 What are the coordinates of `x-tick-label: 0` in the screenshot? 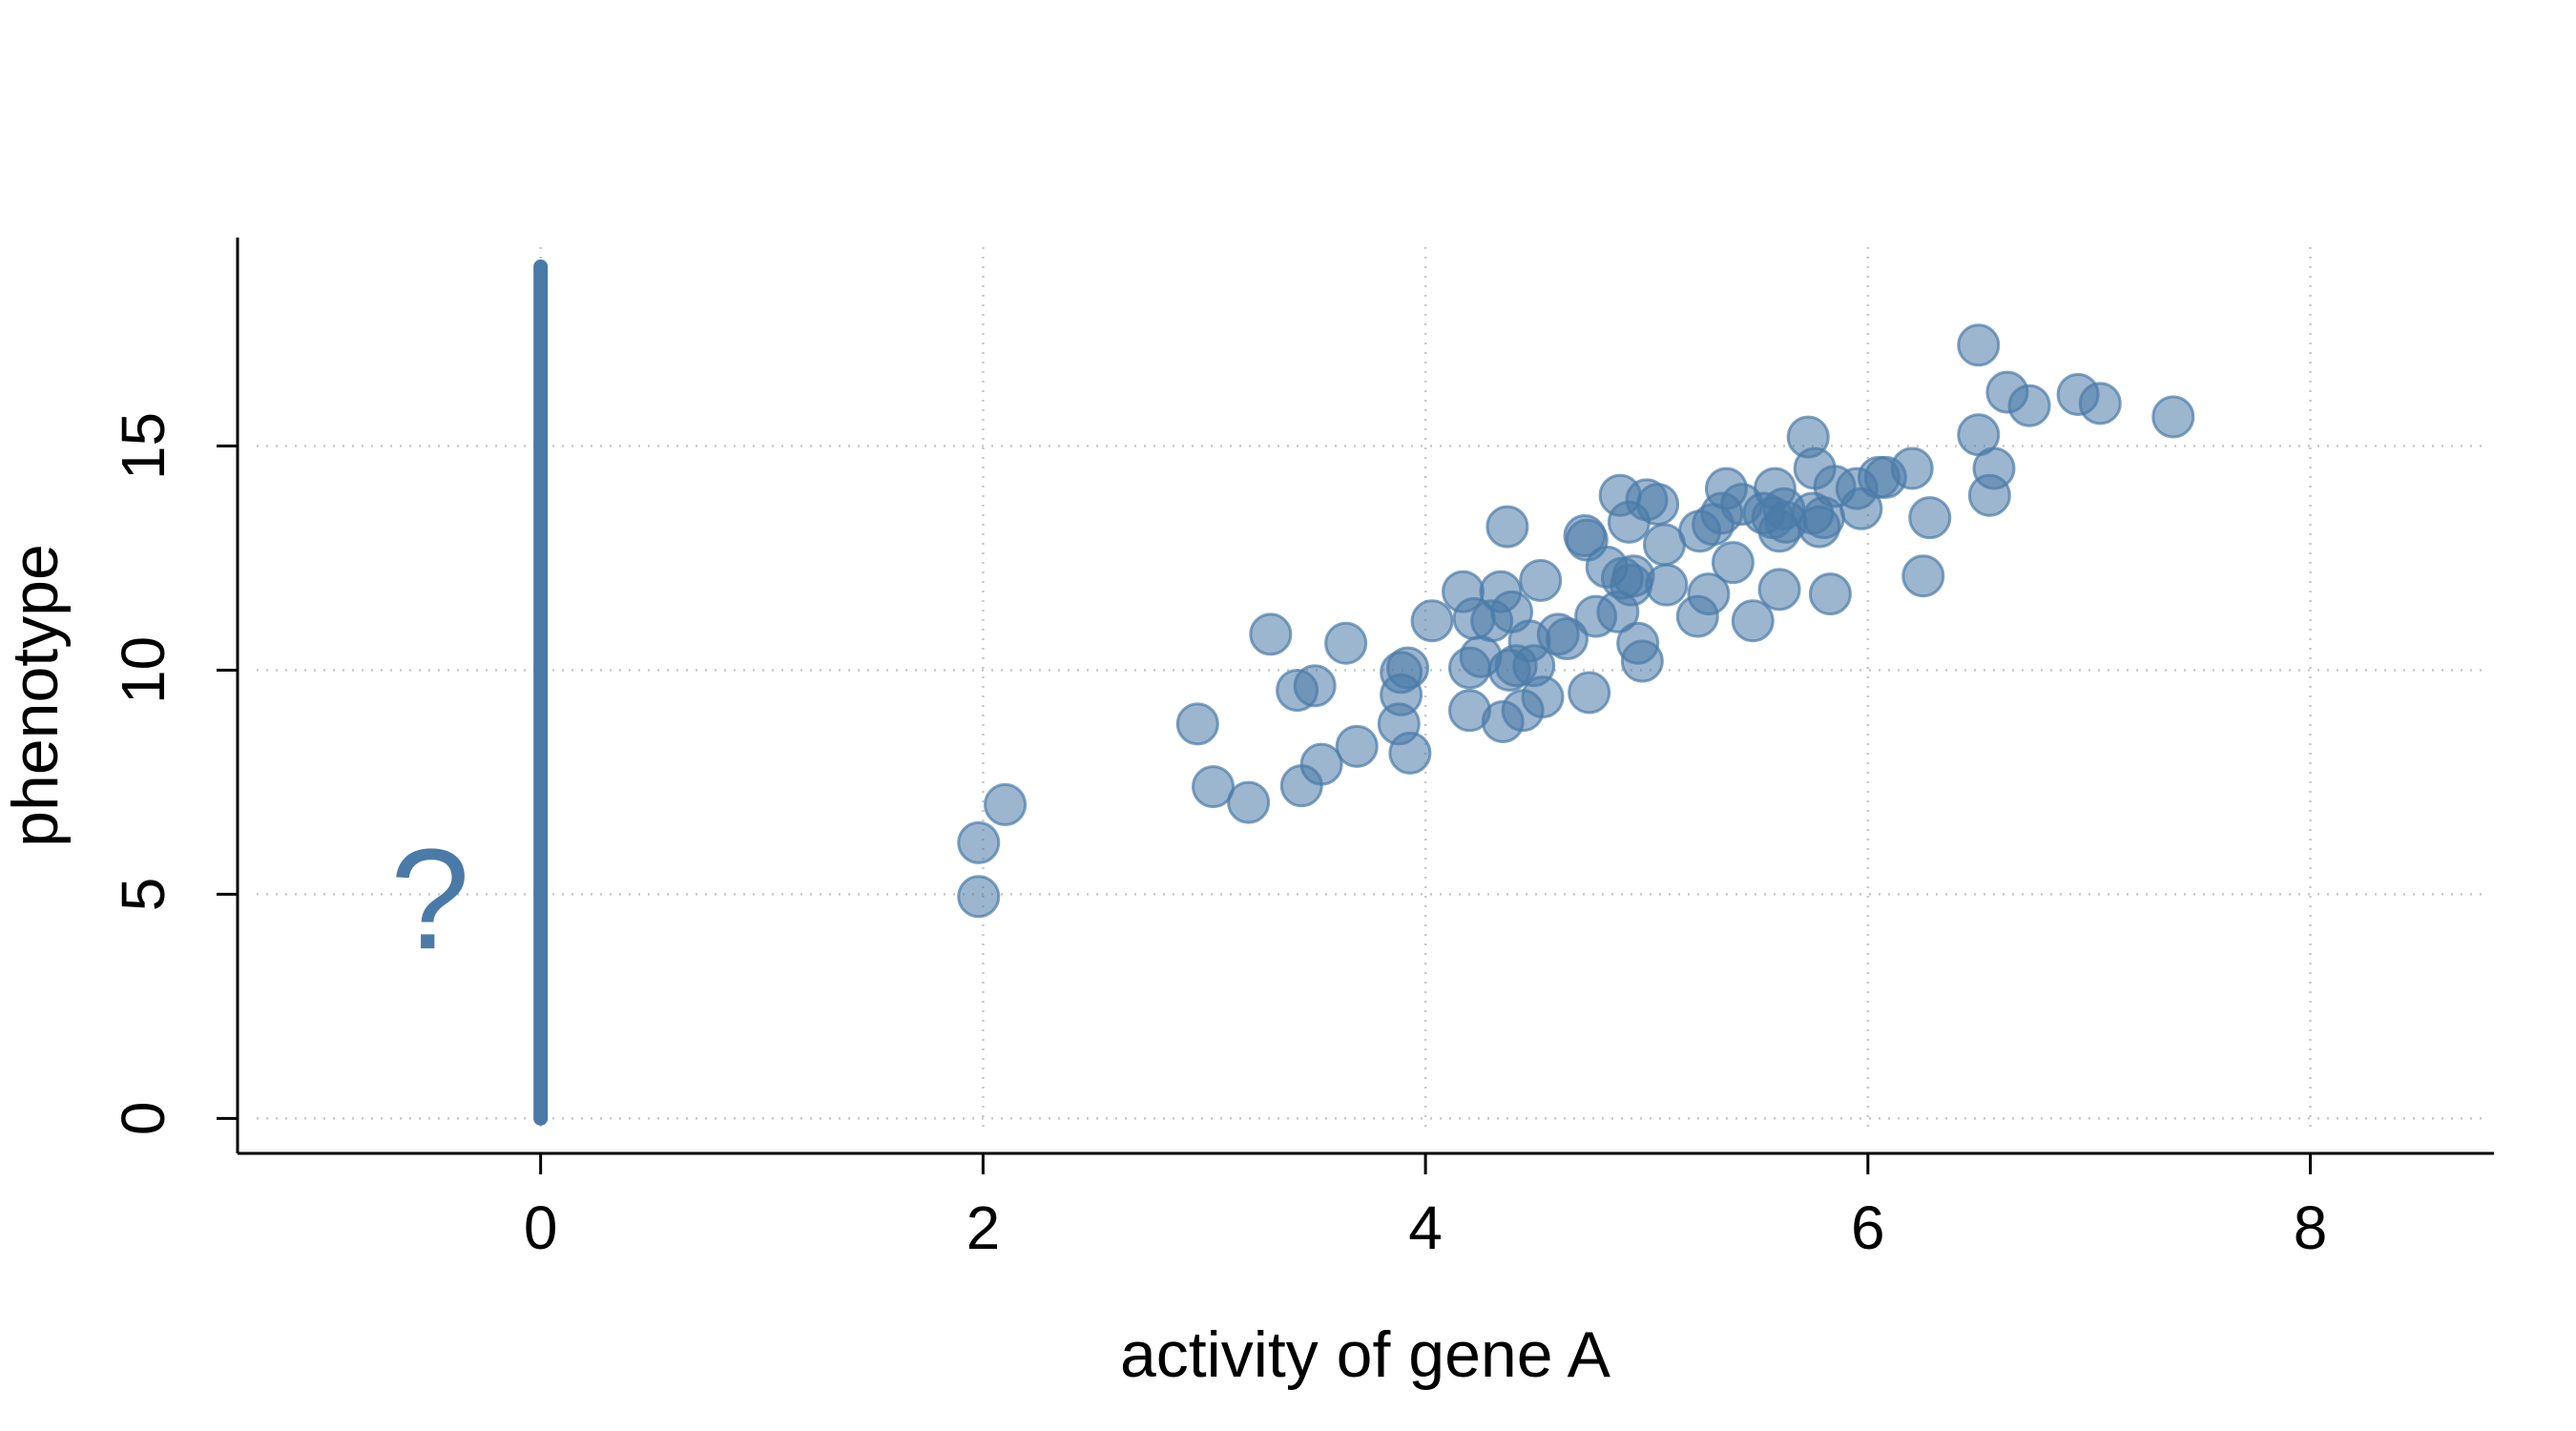 It's located at (541, 1227).